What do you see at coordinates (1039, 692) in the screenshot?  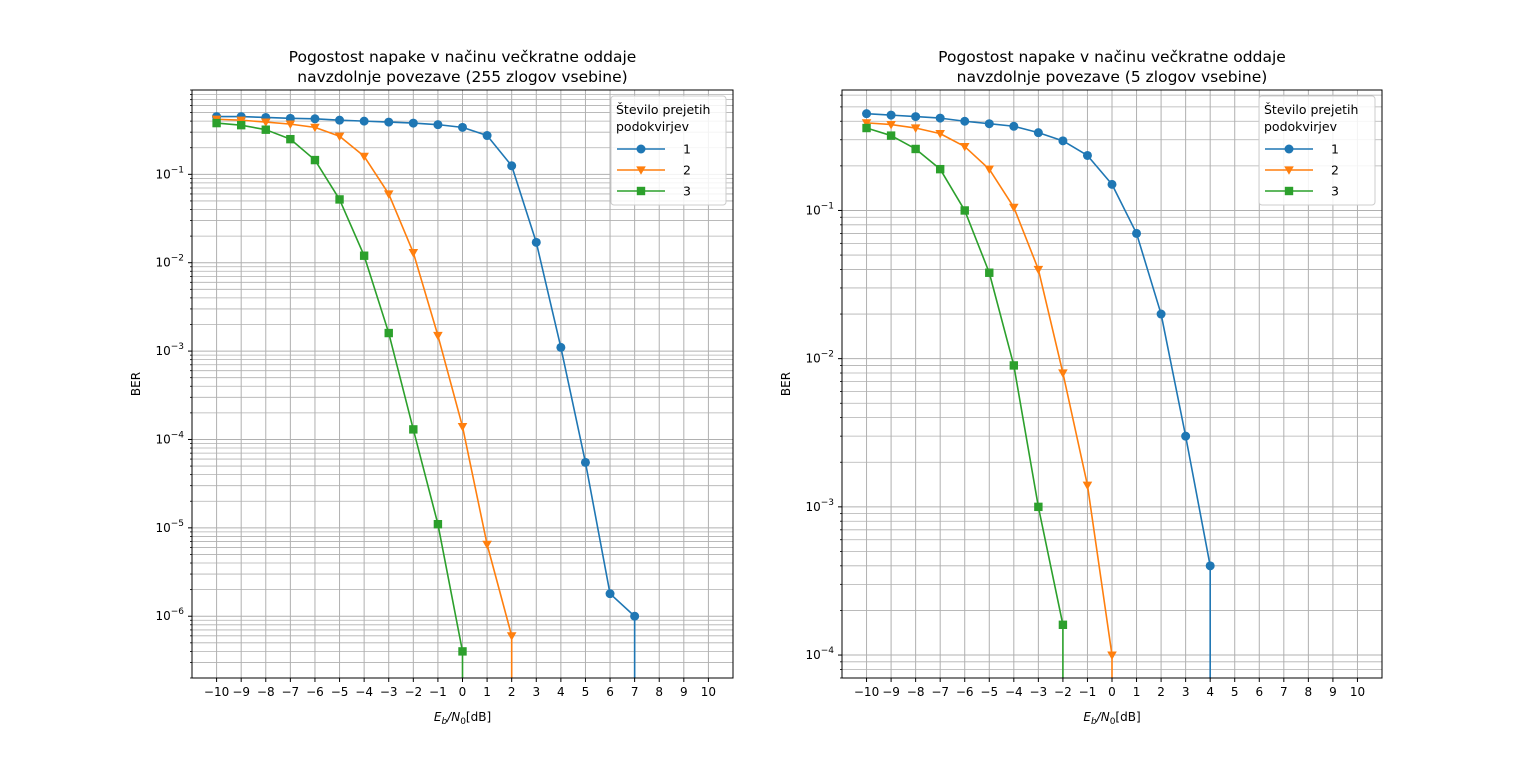 I see `x-tick-label: −3` at bounding box center [1039, 692].